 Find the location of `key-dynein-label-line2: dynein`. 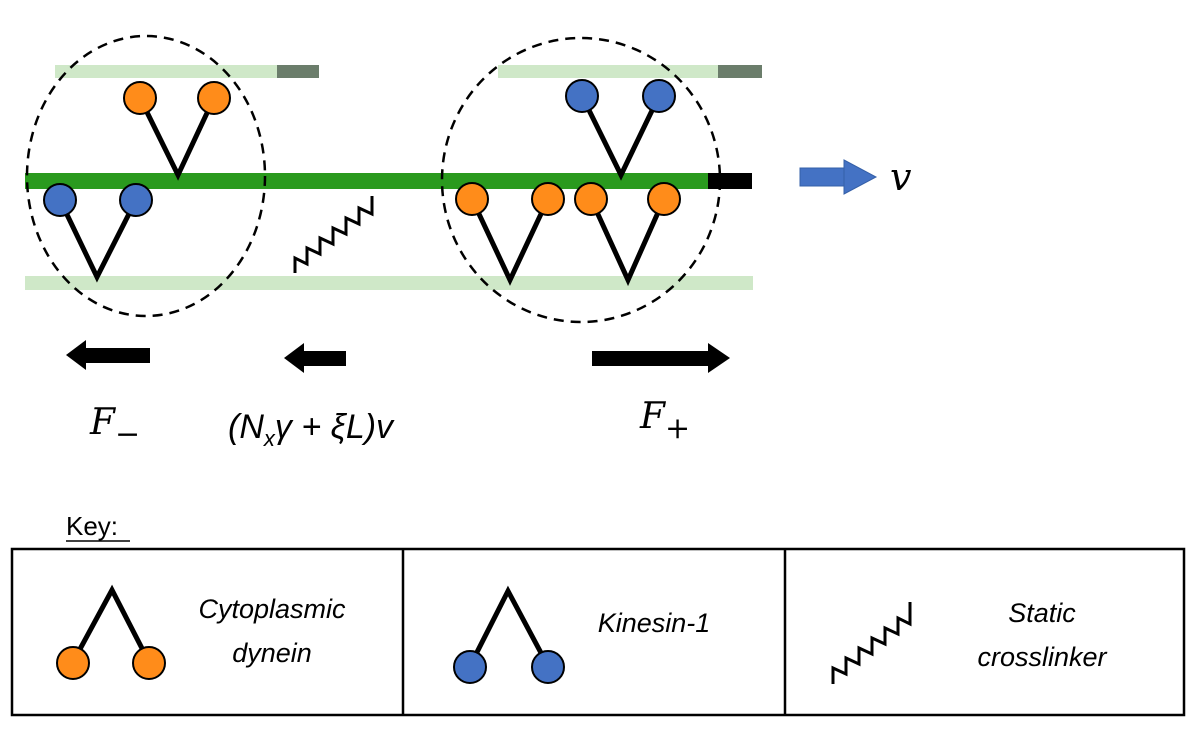

key-dynein-label-line2: dynein is located at coordinates (272, 653).